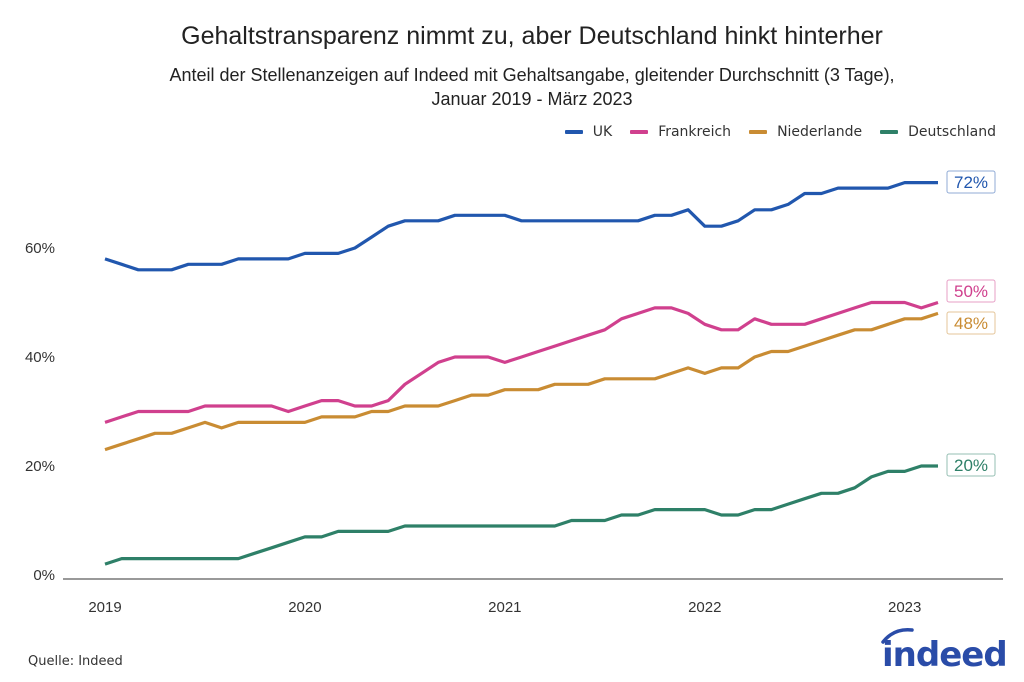 The width and height of the screenshot is (1024, 682). Describe the element at coordinates (40, 357) in the screenshot. I see `y-tick-label: 40%` at that location.